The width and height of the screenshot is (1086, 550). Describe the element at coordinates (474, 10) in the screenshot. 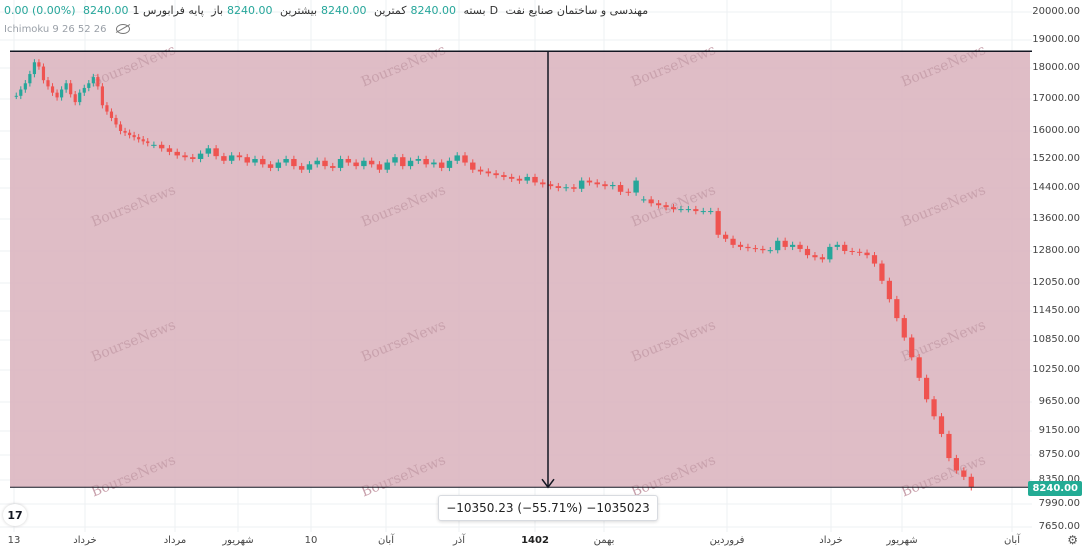

I see `close-label: بسته` at that location.